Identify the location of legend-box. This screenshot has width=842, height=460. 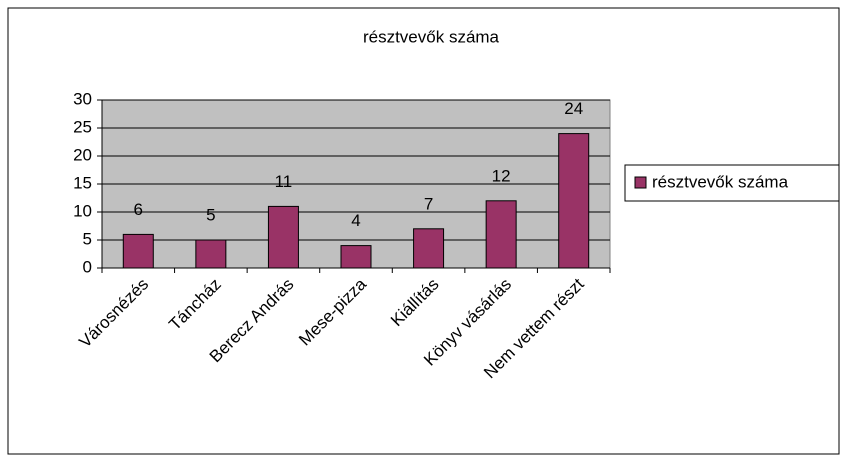
(732, 183).